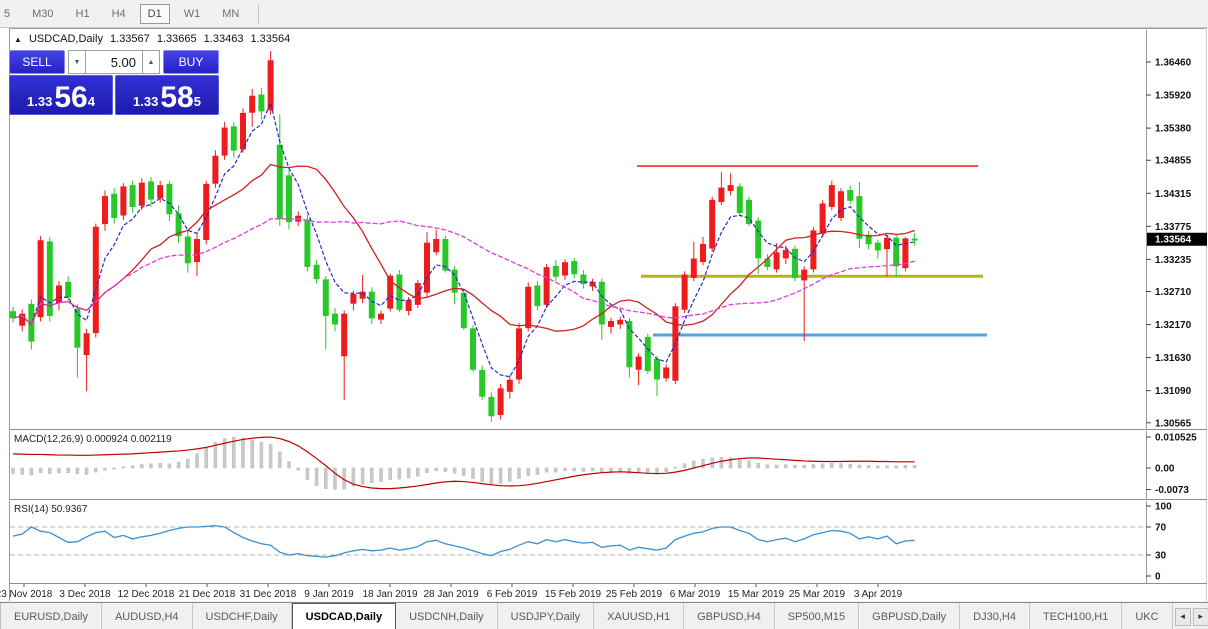 The height and width of the screenshot is (629, 1208). I want to click on ohlc-open: 1.33567, so click(130, 39).